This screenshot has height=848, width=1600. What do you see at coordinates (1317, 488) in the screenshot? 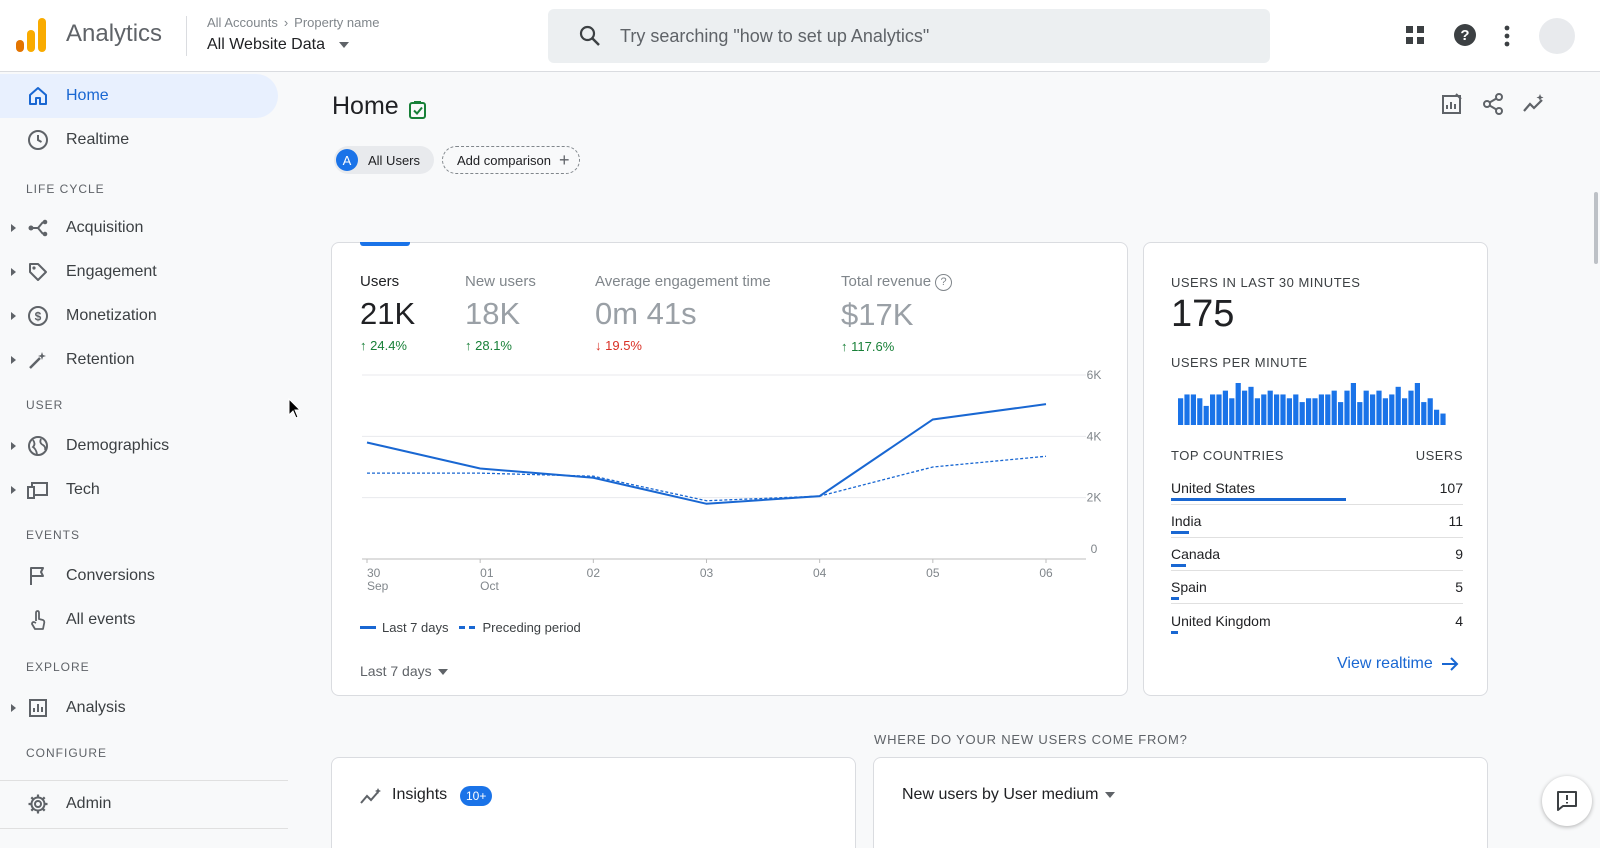
I see `country-row: United States 107` at bounding box center [1317, 488].